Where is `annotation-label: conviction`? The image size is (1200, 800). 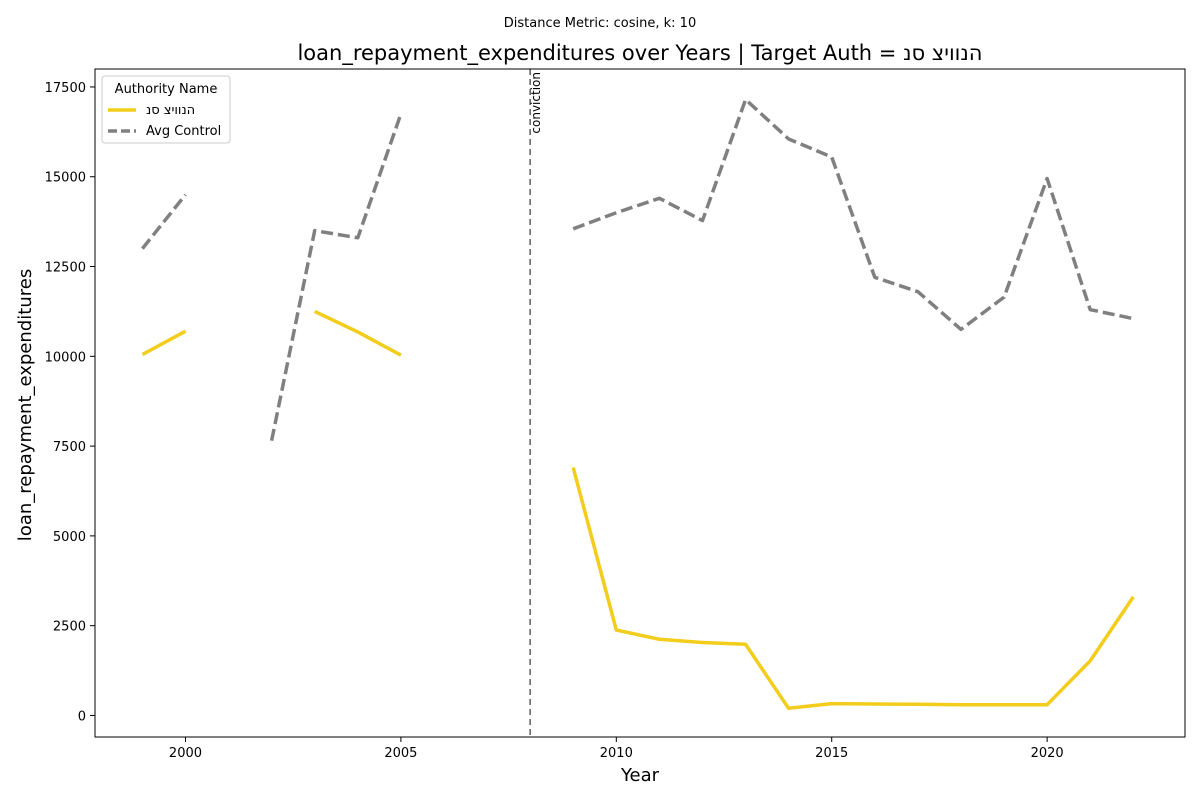
annotation-label: conviction is located at coordinates (536, 103).